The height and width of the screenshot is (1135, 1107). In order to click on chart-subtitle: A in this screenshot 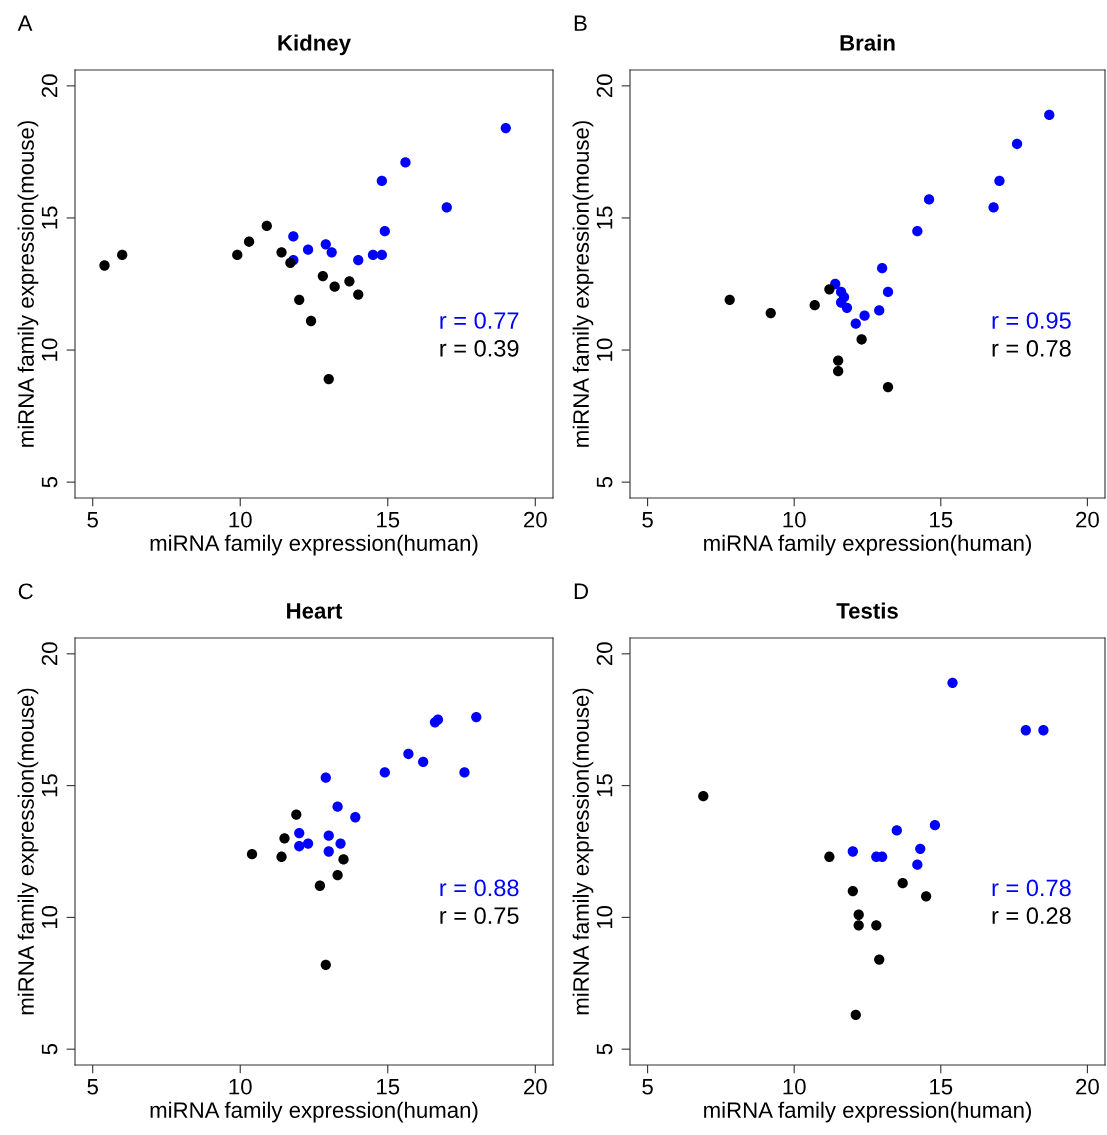, I will do `click(25, 23)`.